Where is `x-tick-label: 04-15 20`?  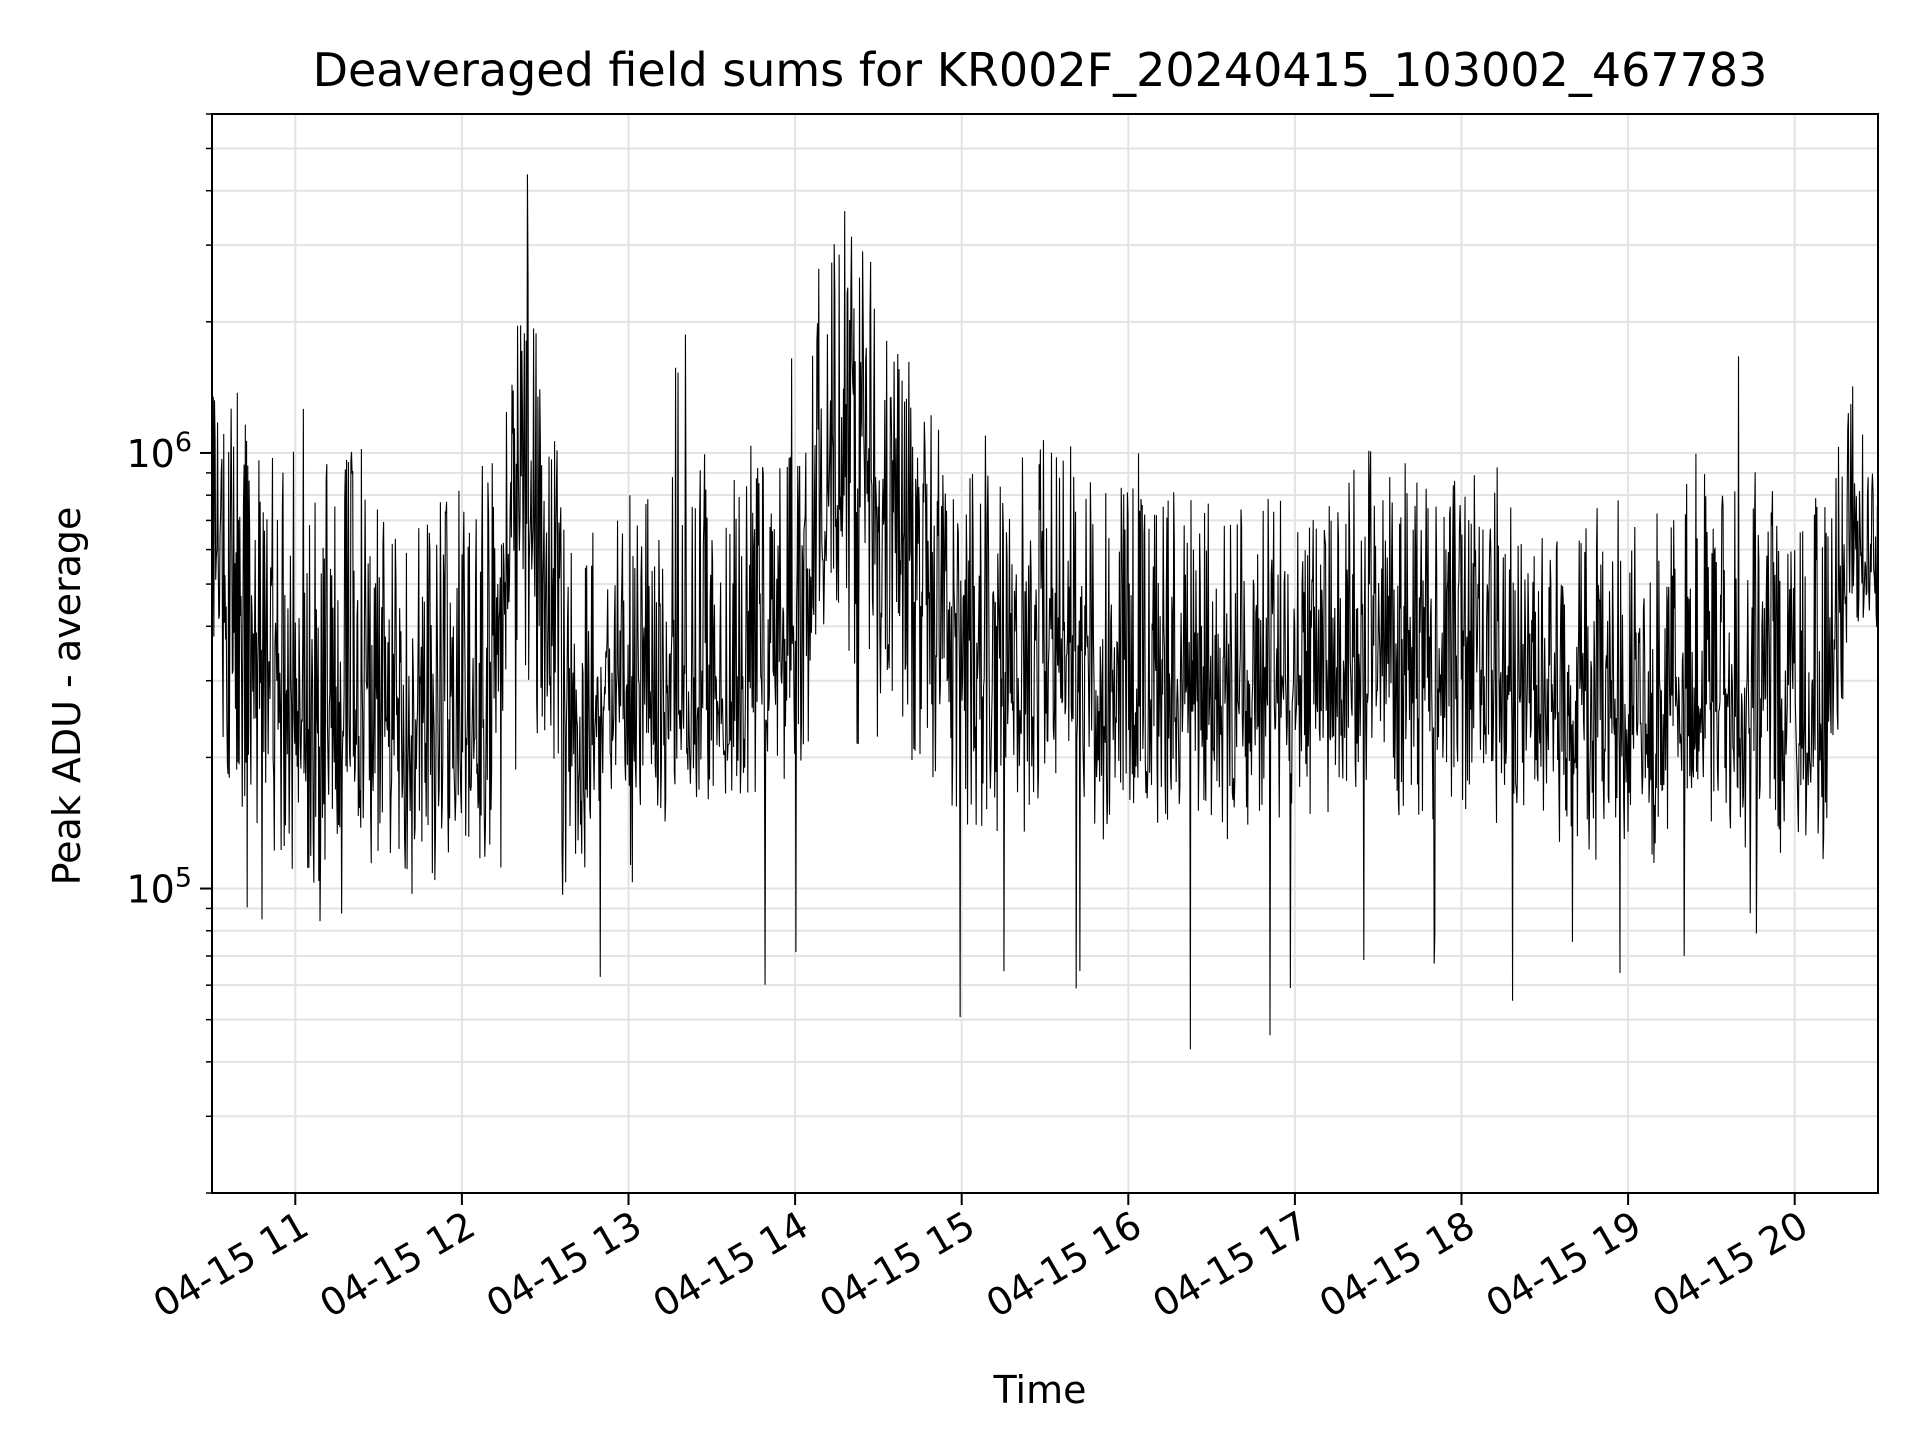 x-tick-label: 04-15 20 is located at coordinates (1730, 1265).